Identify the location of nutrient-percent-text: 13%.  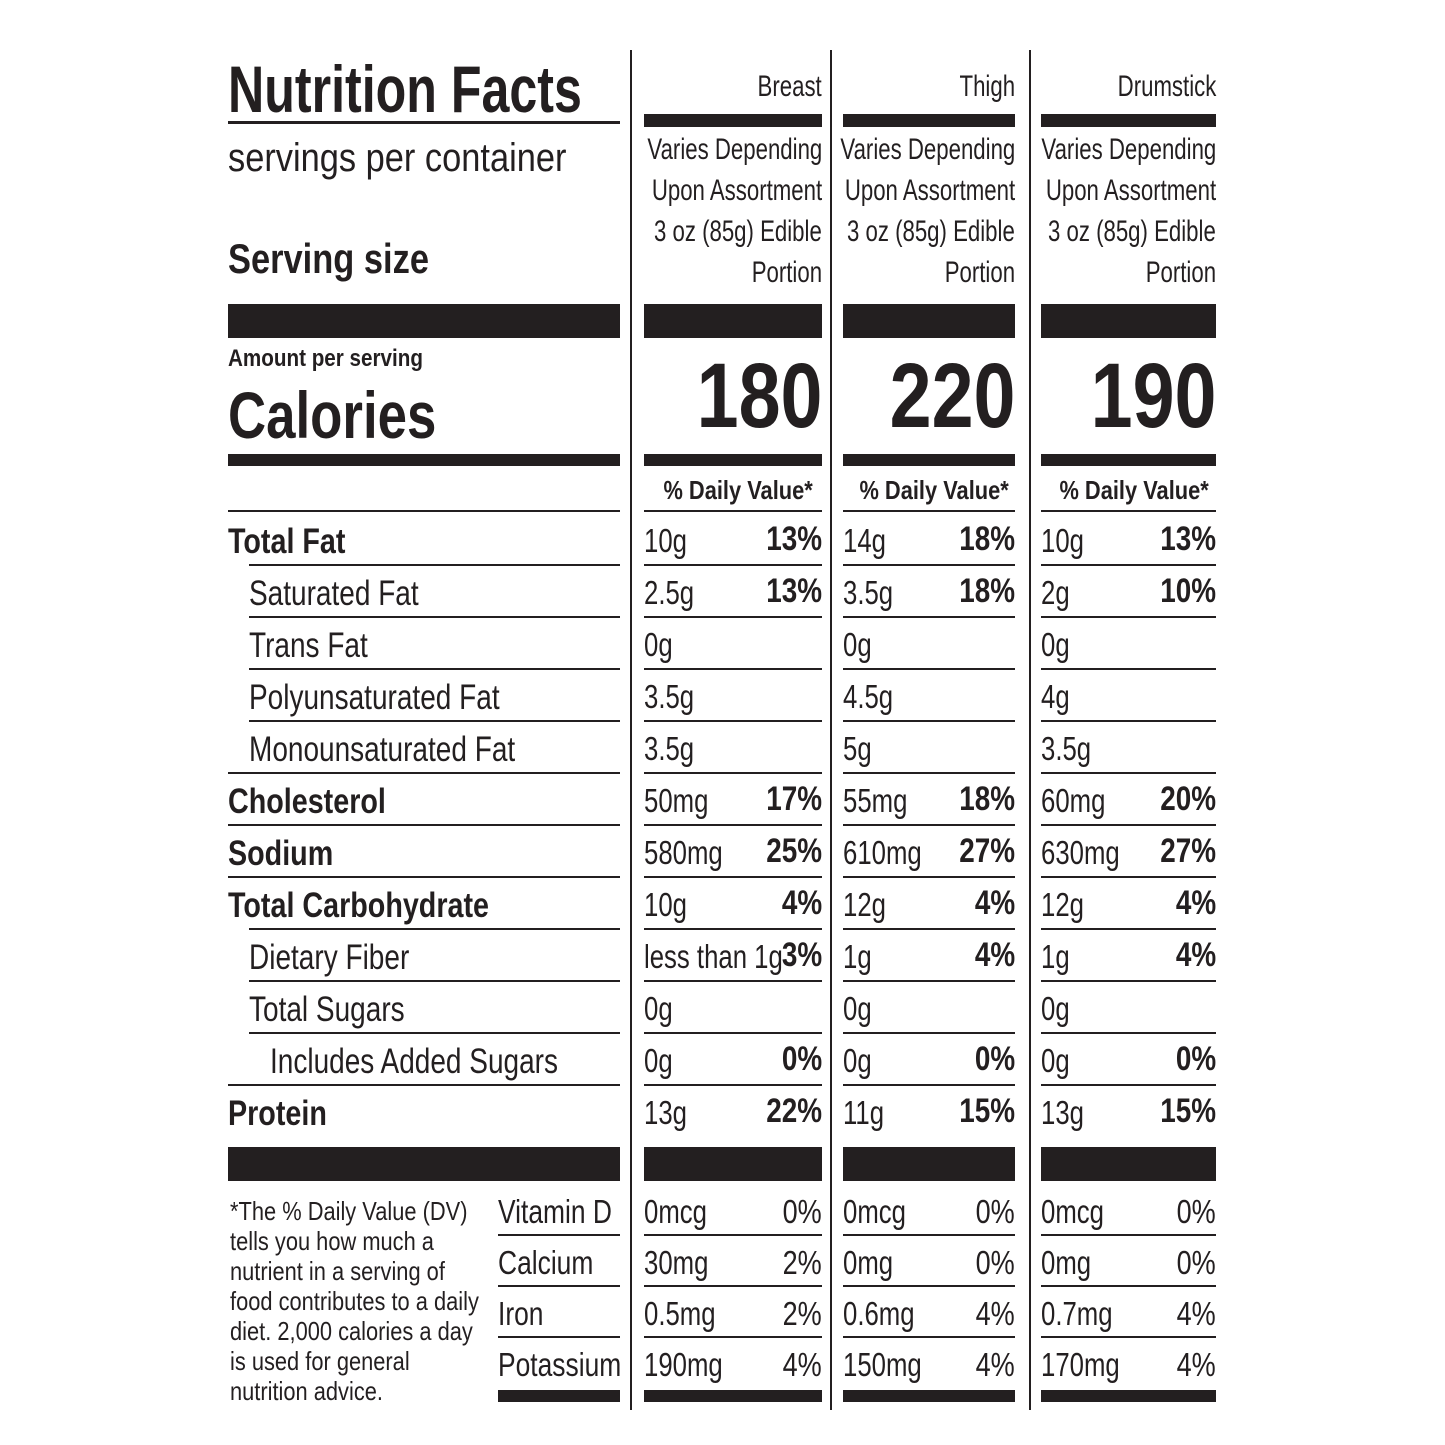
(794, 591).